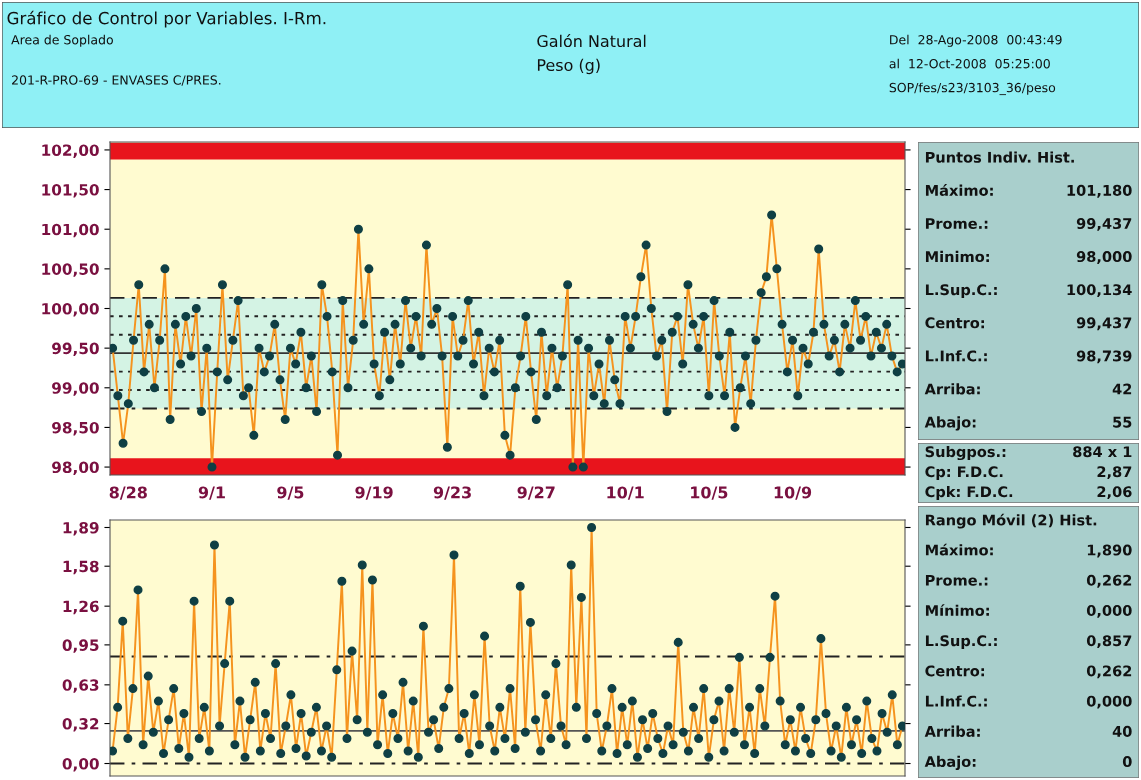  What do you see at coordinates (957, 256) in the screenshot?
I see `text: Minimo:` at bounding box center [957, 256].